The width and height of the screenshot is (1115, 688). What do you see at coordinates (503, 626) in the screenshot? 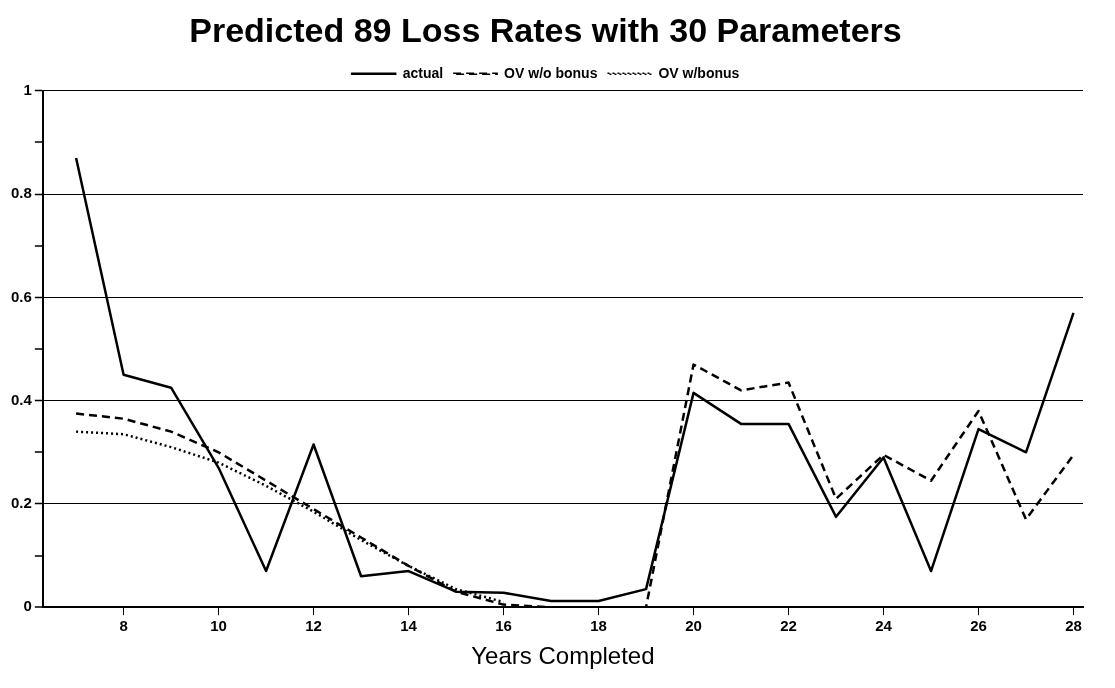
I see `x-tick-label: 16` at bounding box center [503, 626].